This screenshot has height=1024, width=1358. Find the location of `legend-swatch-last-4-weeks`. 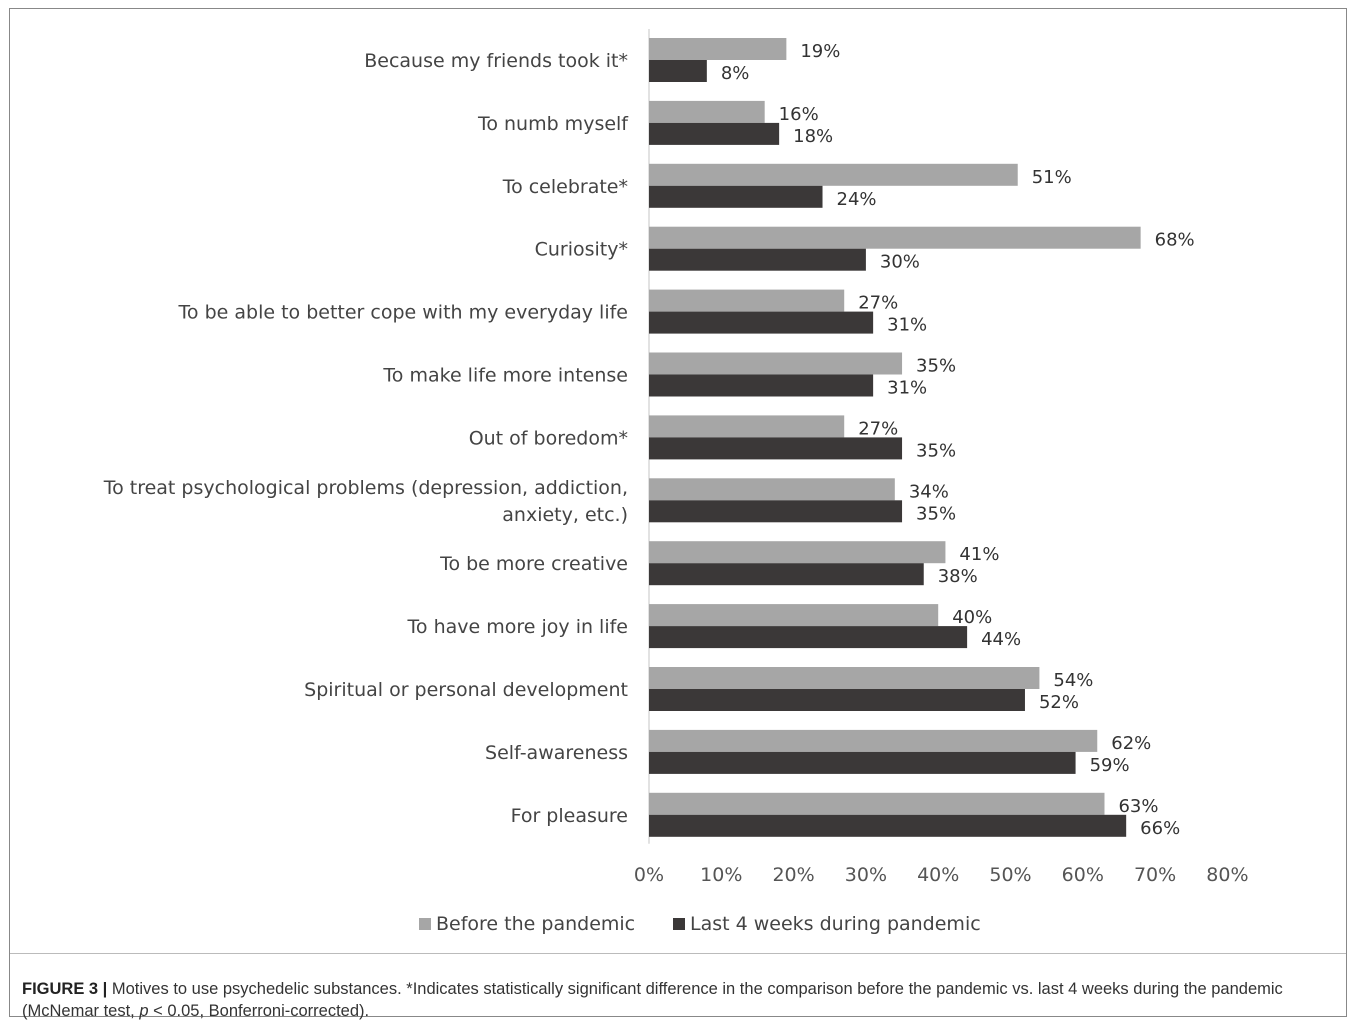

legend-swatch-last-4-weeks is located at coordinates (679, 924).